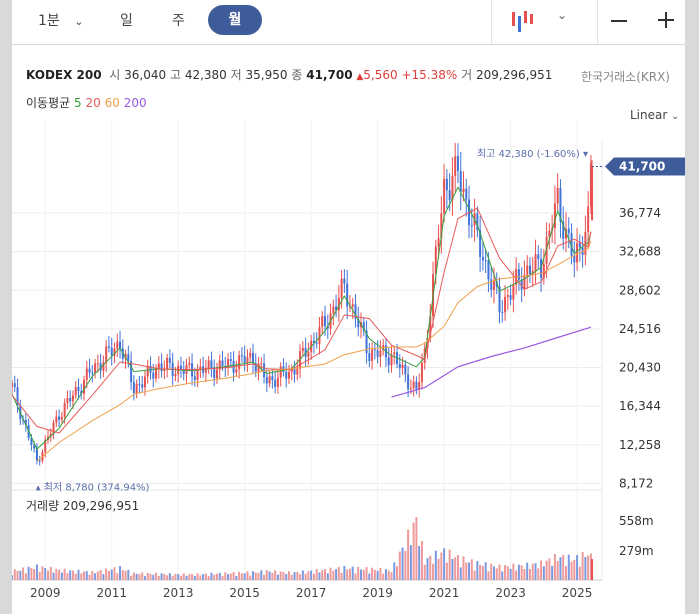 The height and width of the screenshot is (614, 699). Describe the element at coordinates (235, 20) in the screenshot. I see `tab-month: 월` at that location.